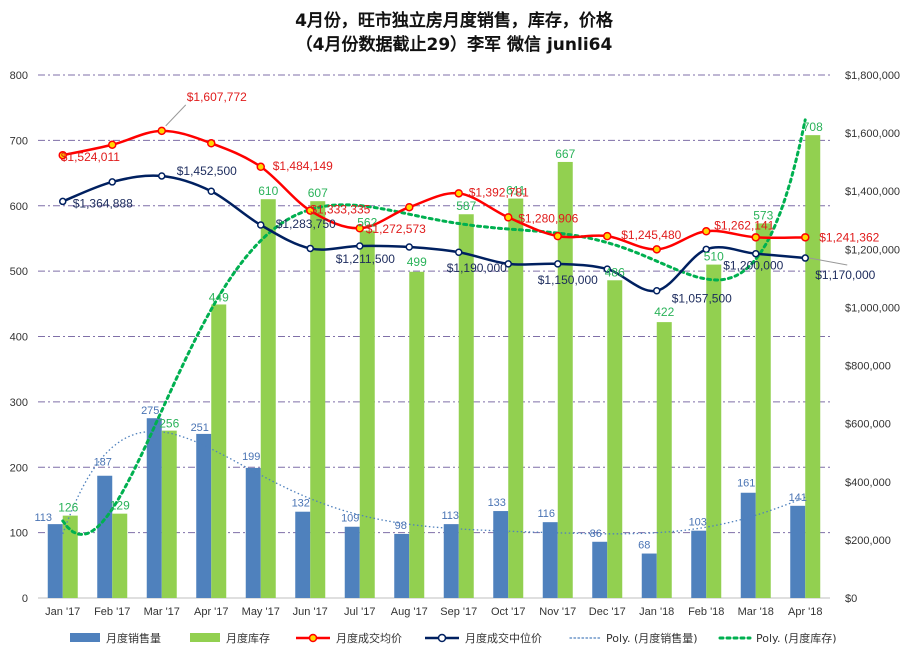 This screenshot has height=661, width=909. I want to click on inventory-data-label: 126, so click(68, 508).